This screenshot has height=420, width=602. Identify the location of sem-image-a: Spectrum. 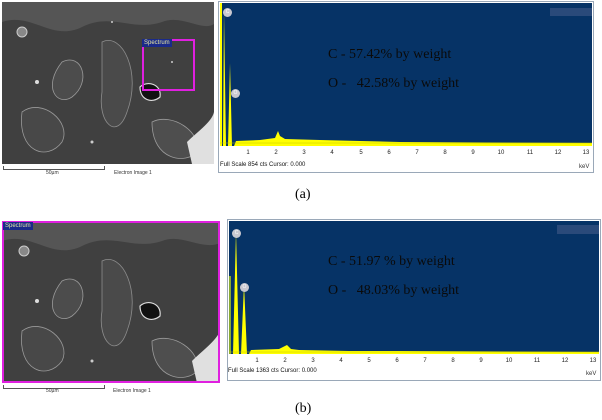
(108, 83).